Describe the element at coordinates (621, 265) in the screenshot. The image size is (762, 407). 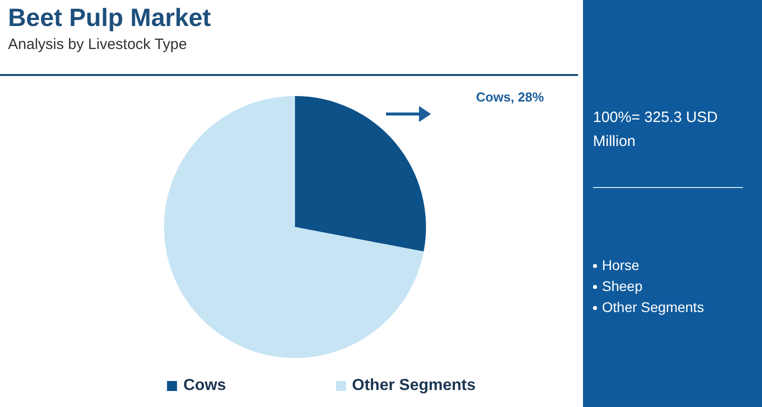
I see `text: Horse` at that location.